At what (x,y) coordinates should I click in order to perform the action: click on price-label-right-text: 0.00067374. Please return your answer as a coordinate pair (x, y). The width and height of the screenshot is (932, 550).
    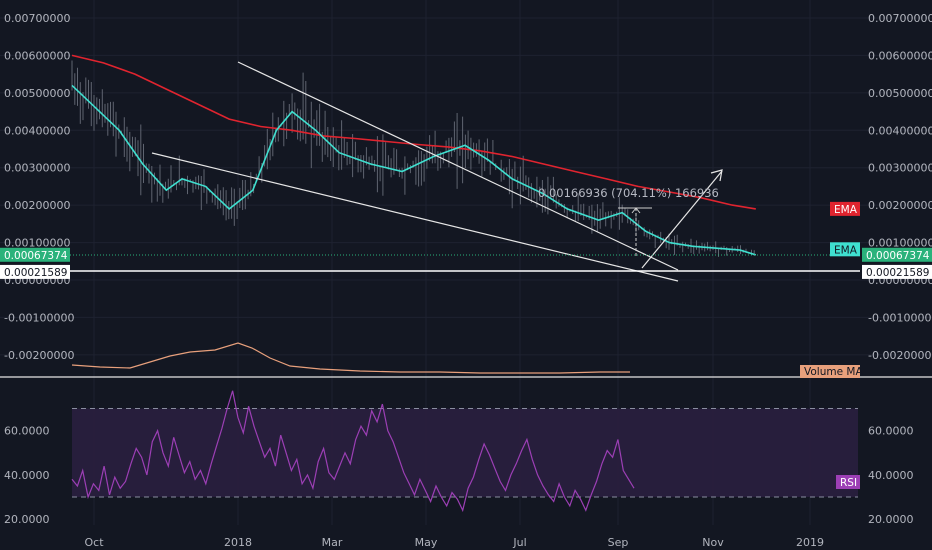
    Looking at the image, I should click on (898, 256).